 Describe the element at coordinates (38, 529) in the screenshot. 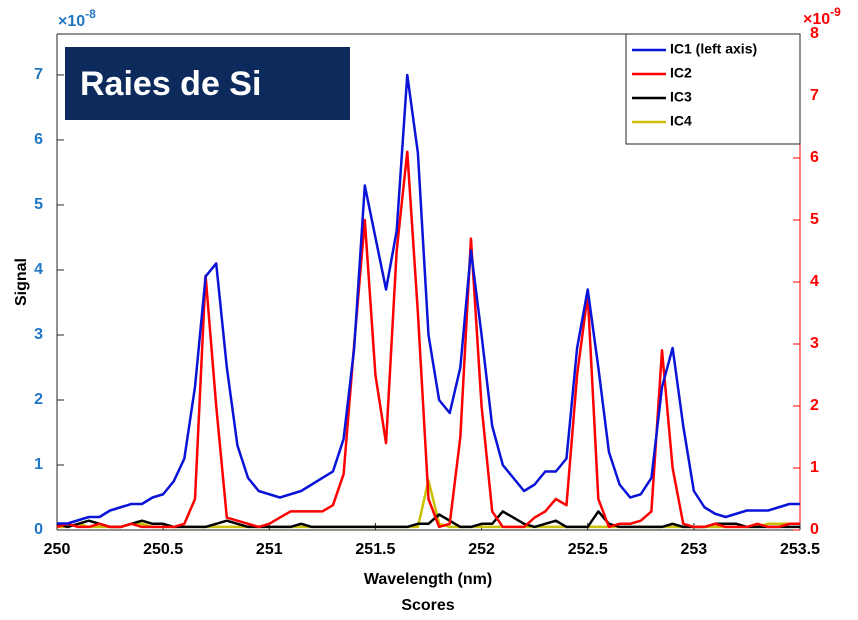

I see `y-tick-label: 0` at that location.